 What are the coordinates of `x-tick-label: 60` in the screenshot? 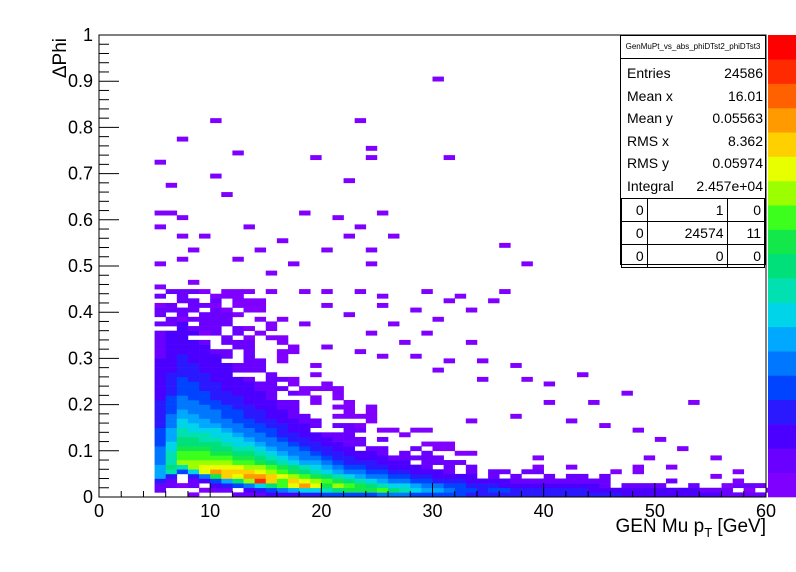 It's located at (766, 511).